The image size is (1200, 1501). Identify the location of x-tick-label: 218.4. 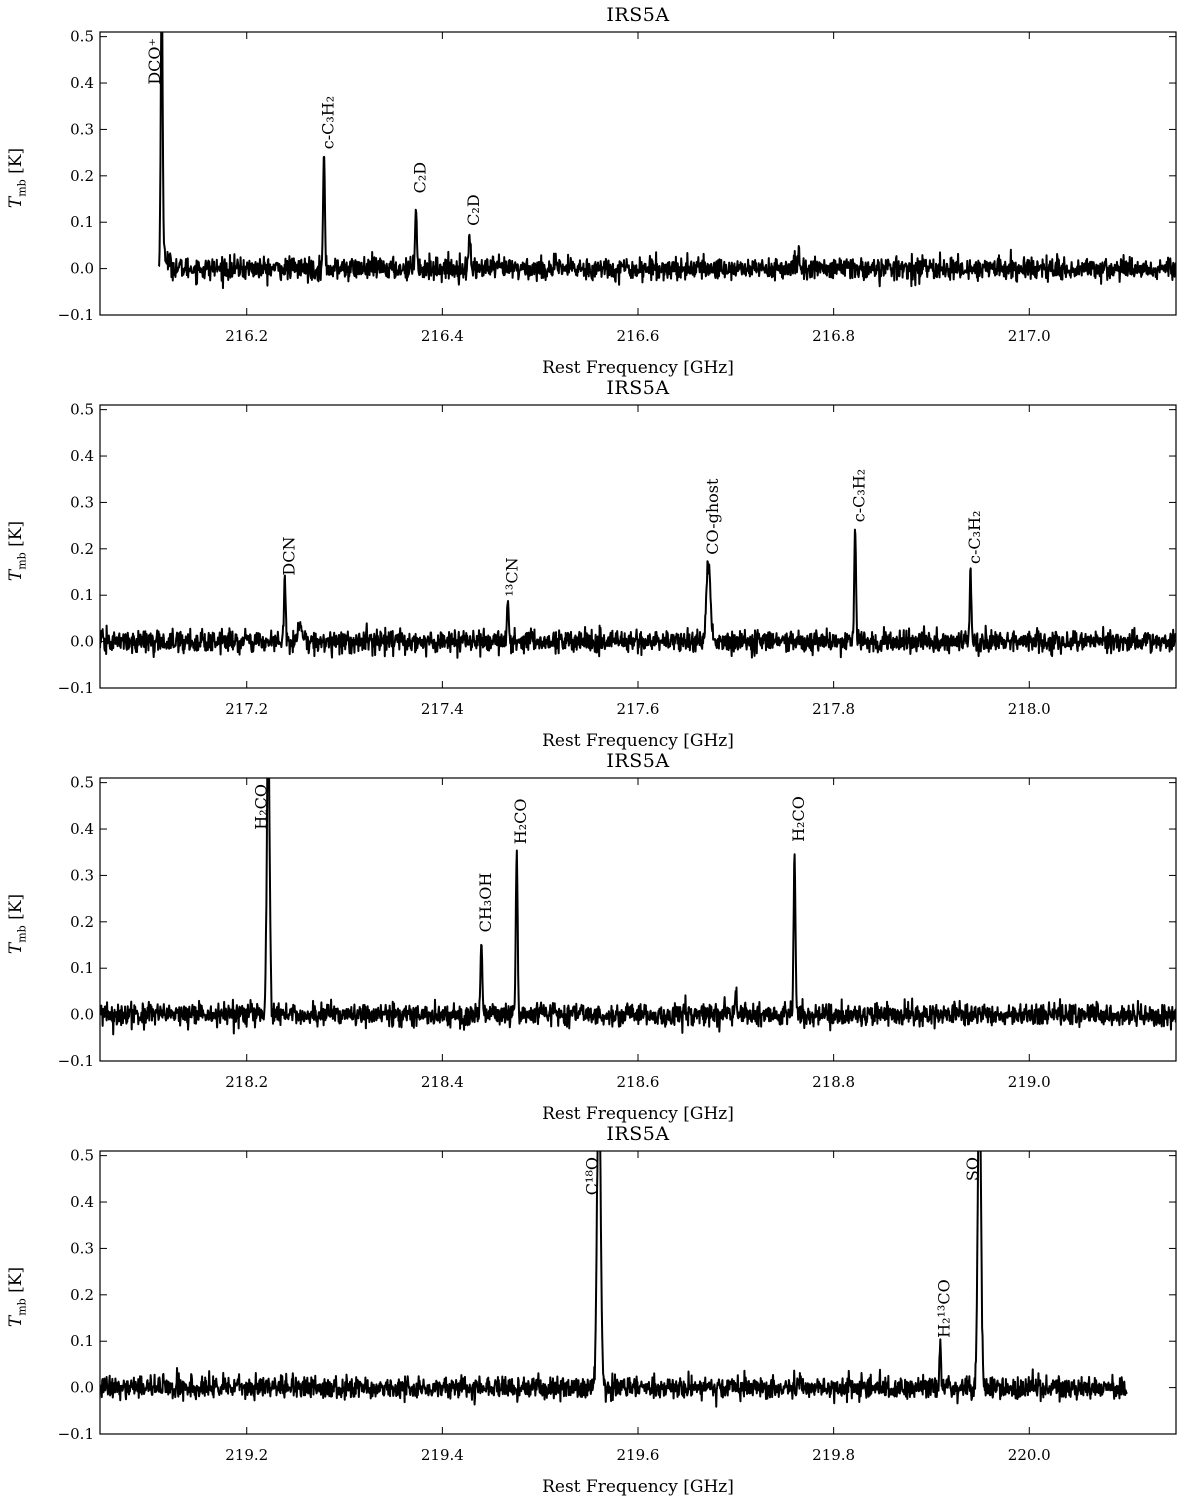
(442, 1082).